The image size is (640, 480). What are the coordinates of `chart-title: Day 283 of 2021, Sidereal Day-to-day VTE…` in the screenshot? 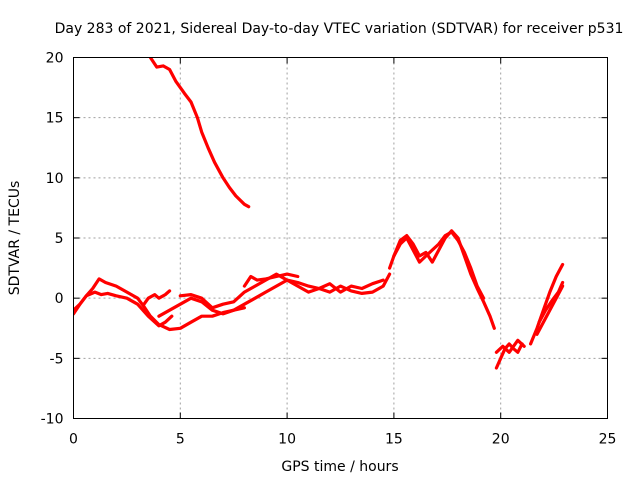 It's located at (339, 29).